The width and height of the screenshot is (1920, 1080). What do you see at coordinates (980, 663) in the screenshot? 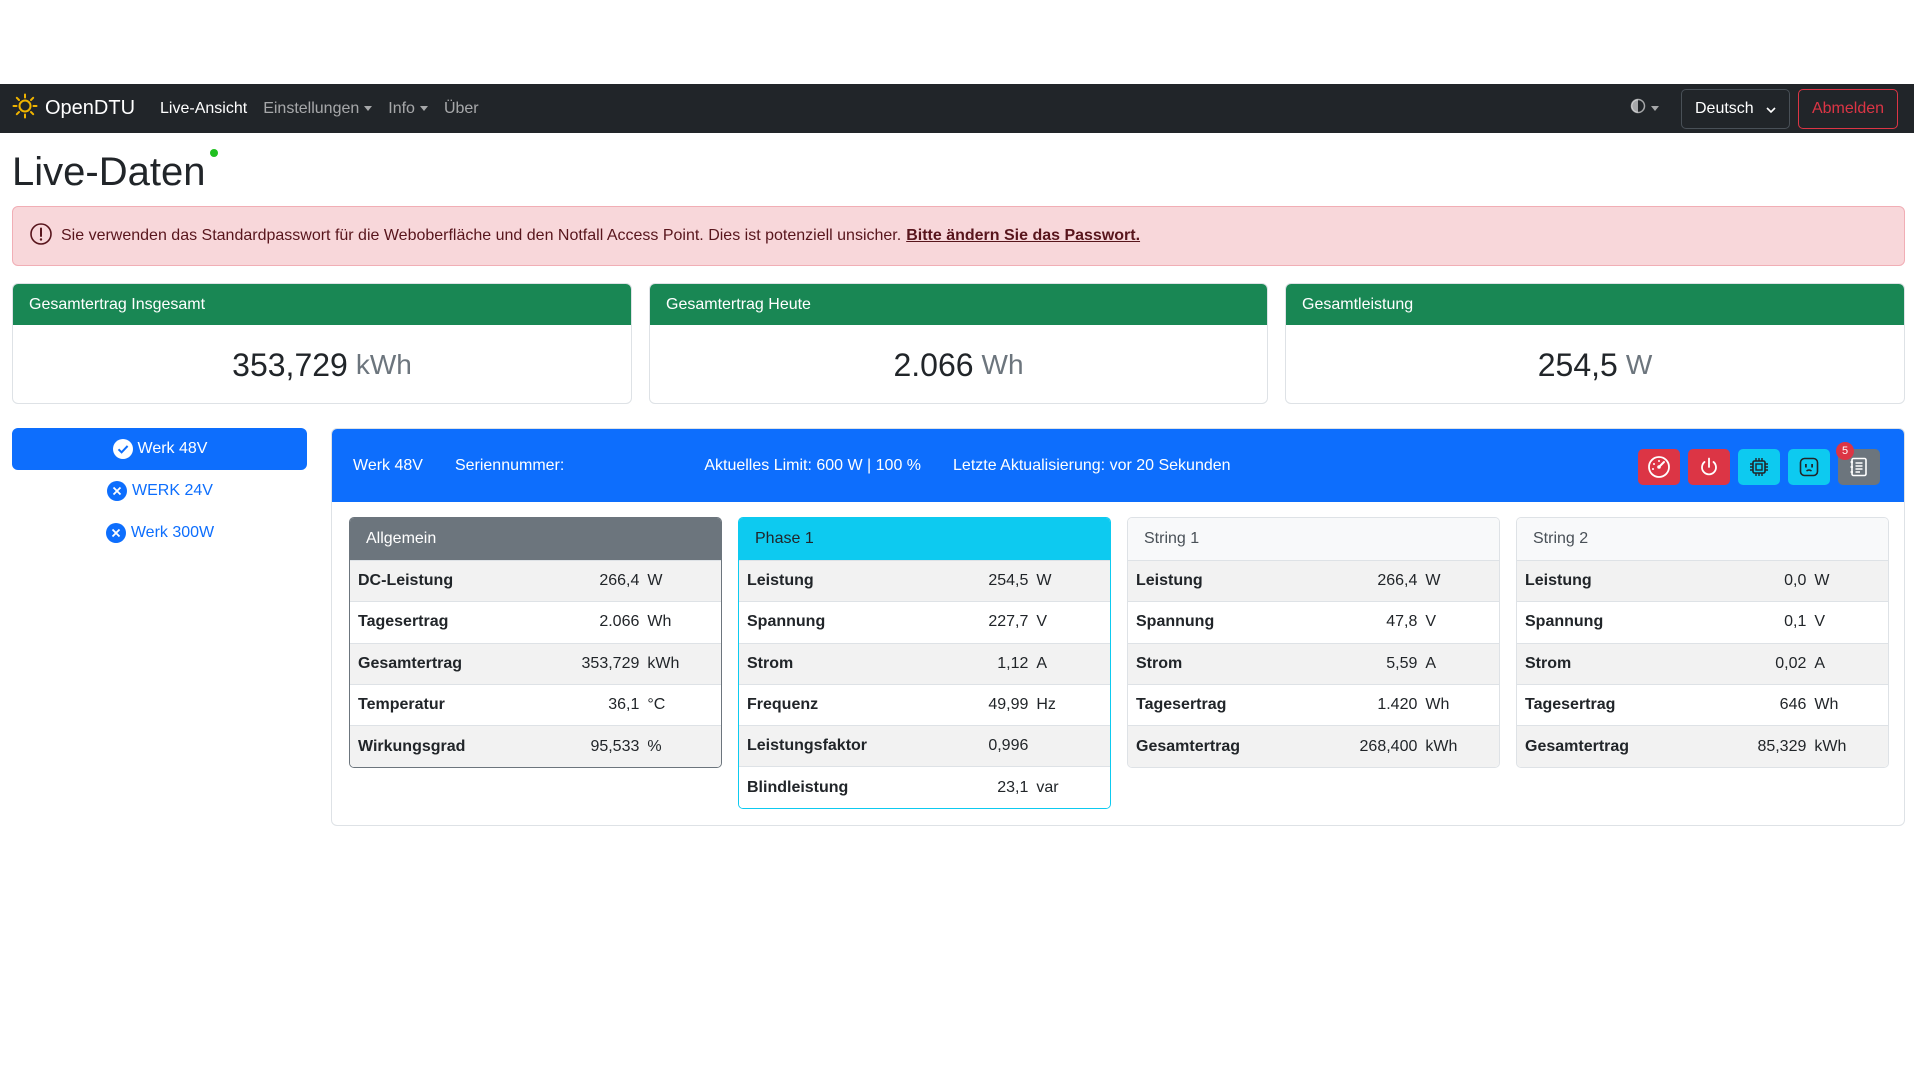
I see `row-value: 1,12` at bounding box center [980, 663].